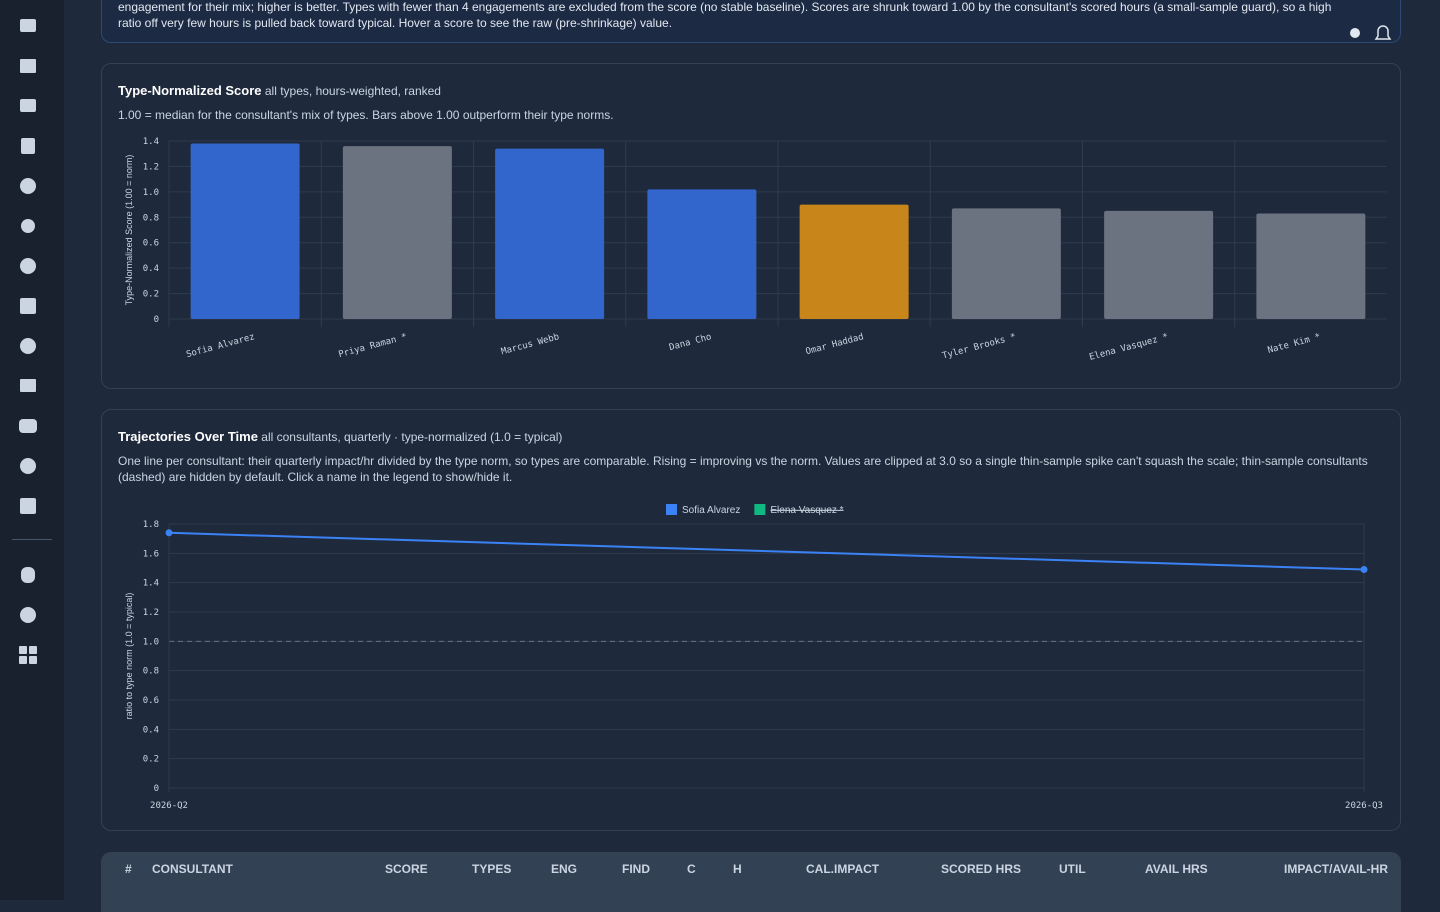 This screenshot has width=1440, height=912. Describe the element at coordinates (190, 90) in the screenshot. I see `card-title: Type-Normalized Score` at that location.